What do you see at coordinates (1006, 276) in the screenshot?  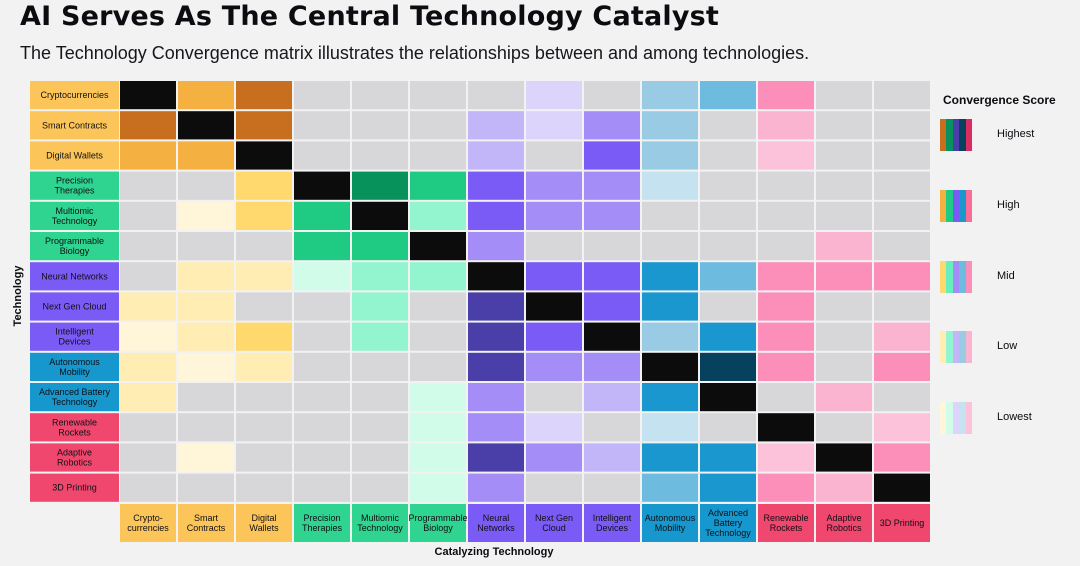 I see `legend-label: Mid` at bounding box center [1006, 276].